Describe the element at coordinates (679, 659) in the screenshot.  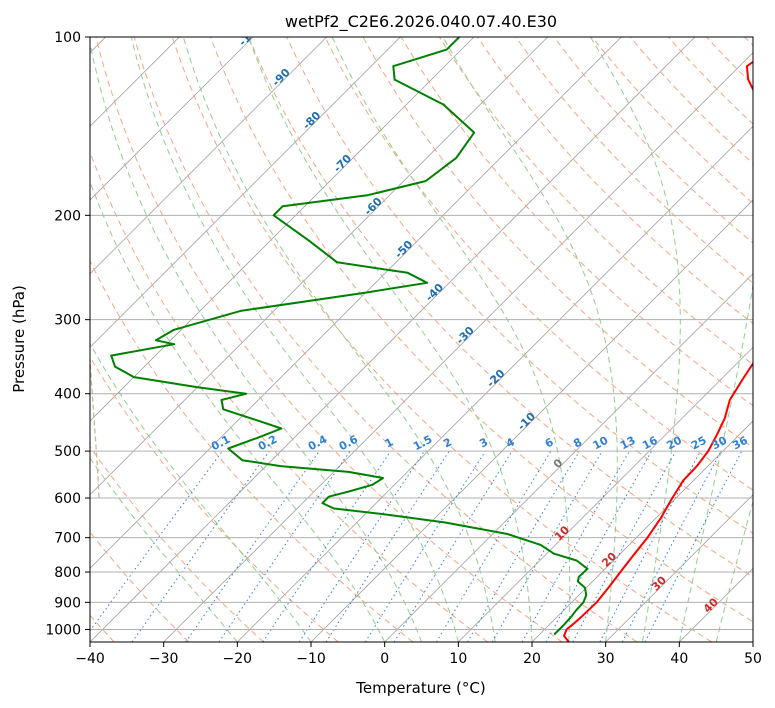
I see `x-tick-label: 40` at that location.